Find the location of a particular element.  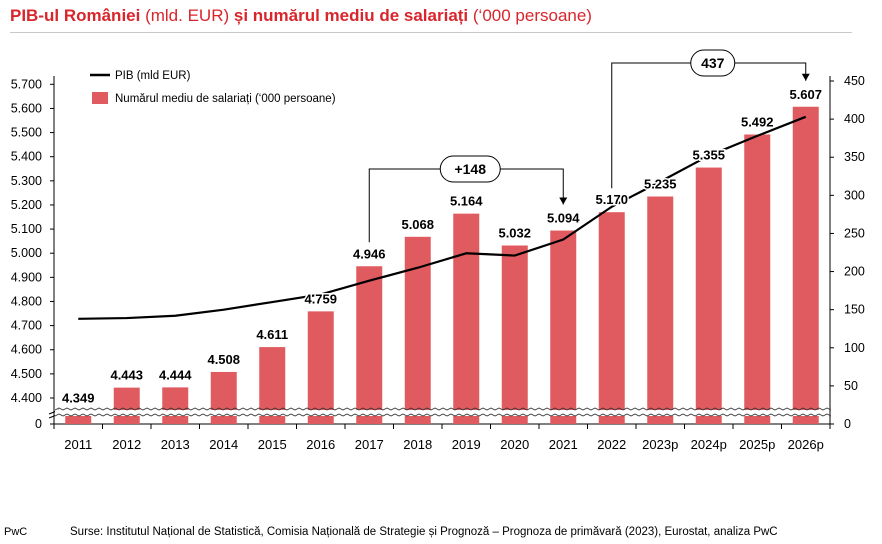

left-axis-tick-label: 5.400 is located at coordinates (26, 157).